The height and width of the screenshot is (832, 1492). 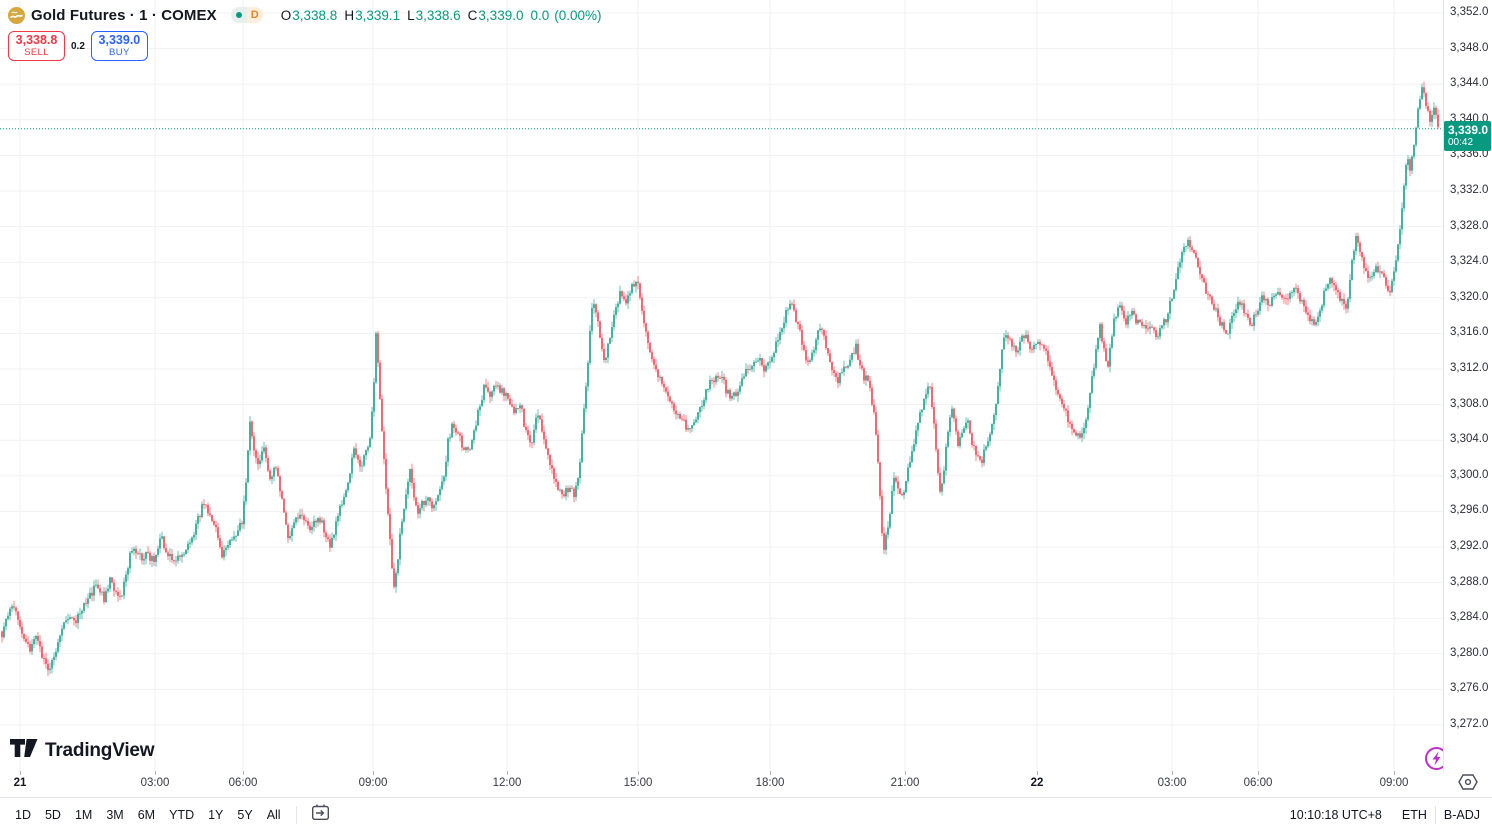 What do you see at coordinates (438, 15) in the screenshot?
I see `low-value: 3,338.6` at bounding box center [438, 15].